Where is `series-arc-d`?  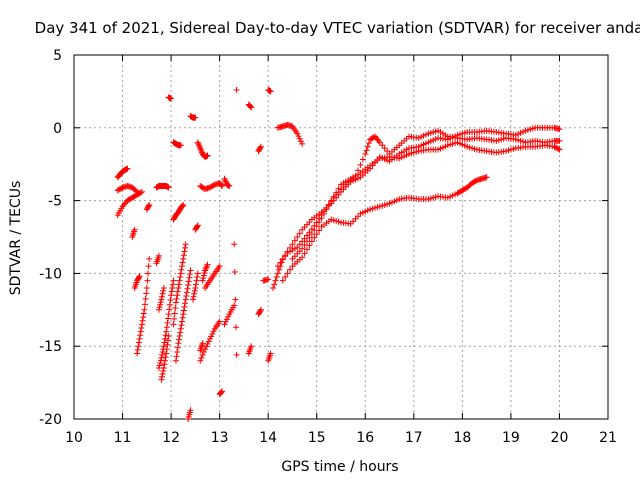
series-arc-d is located at coordinates (148, 207).